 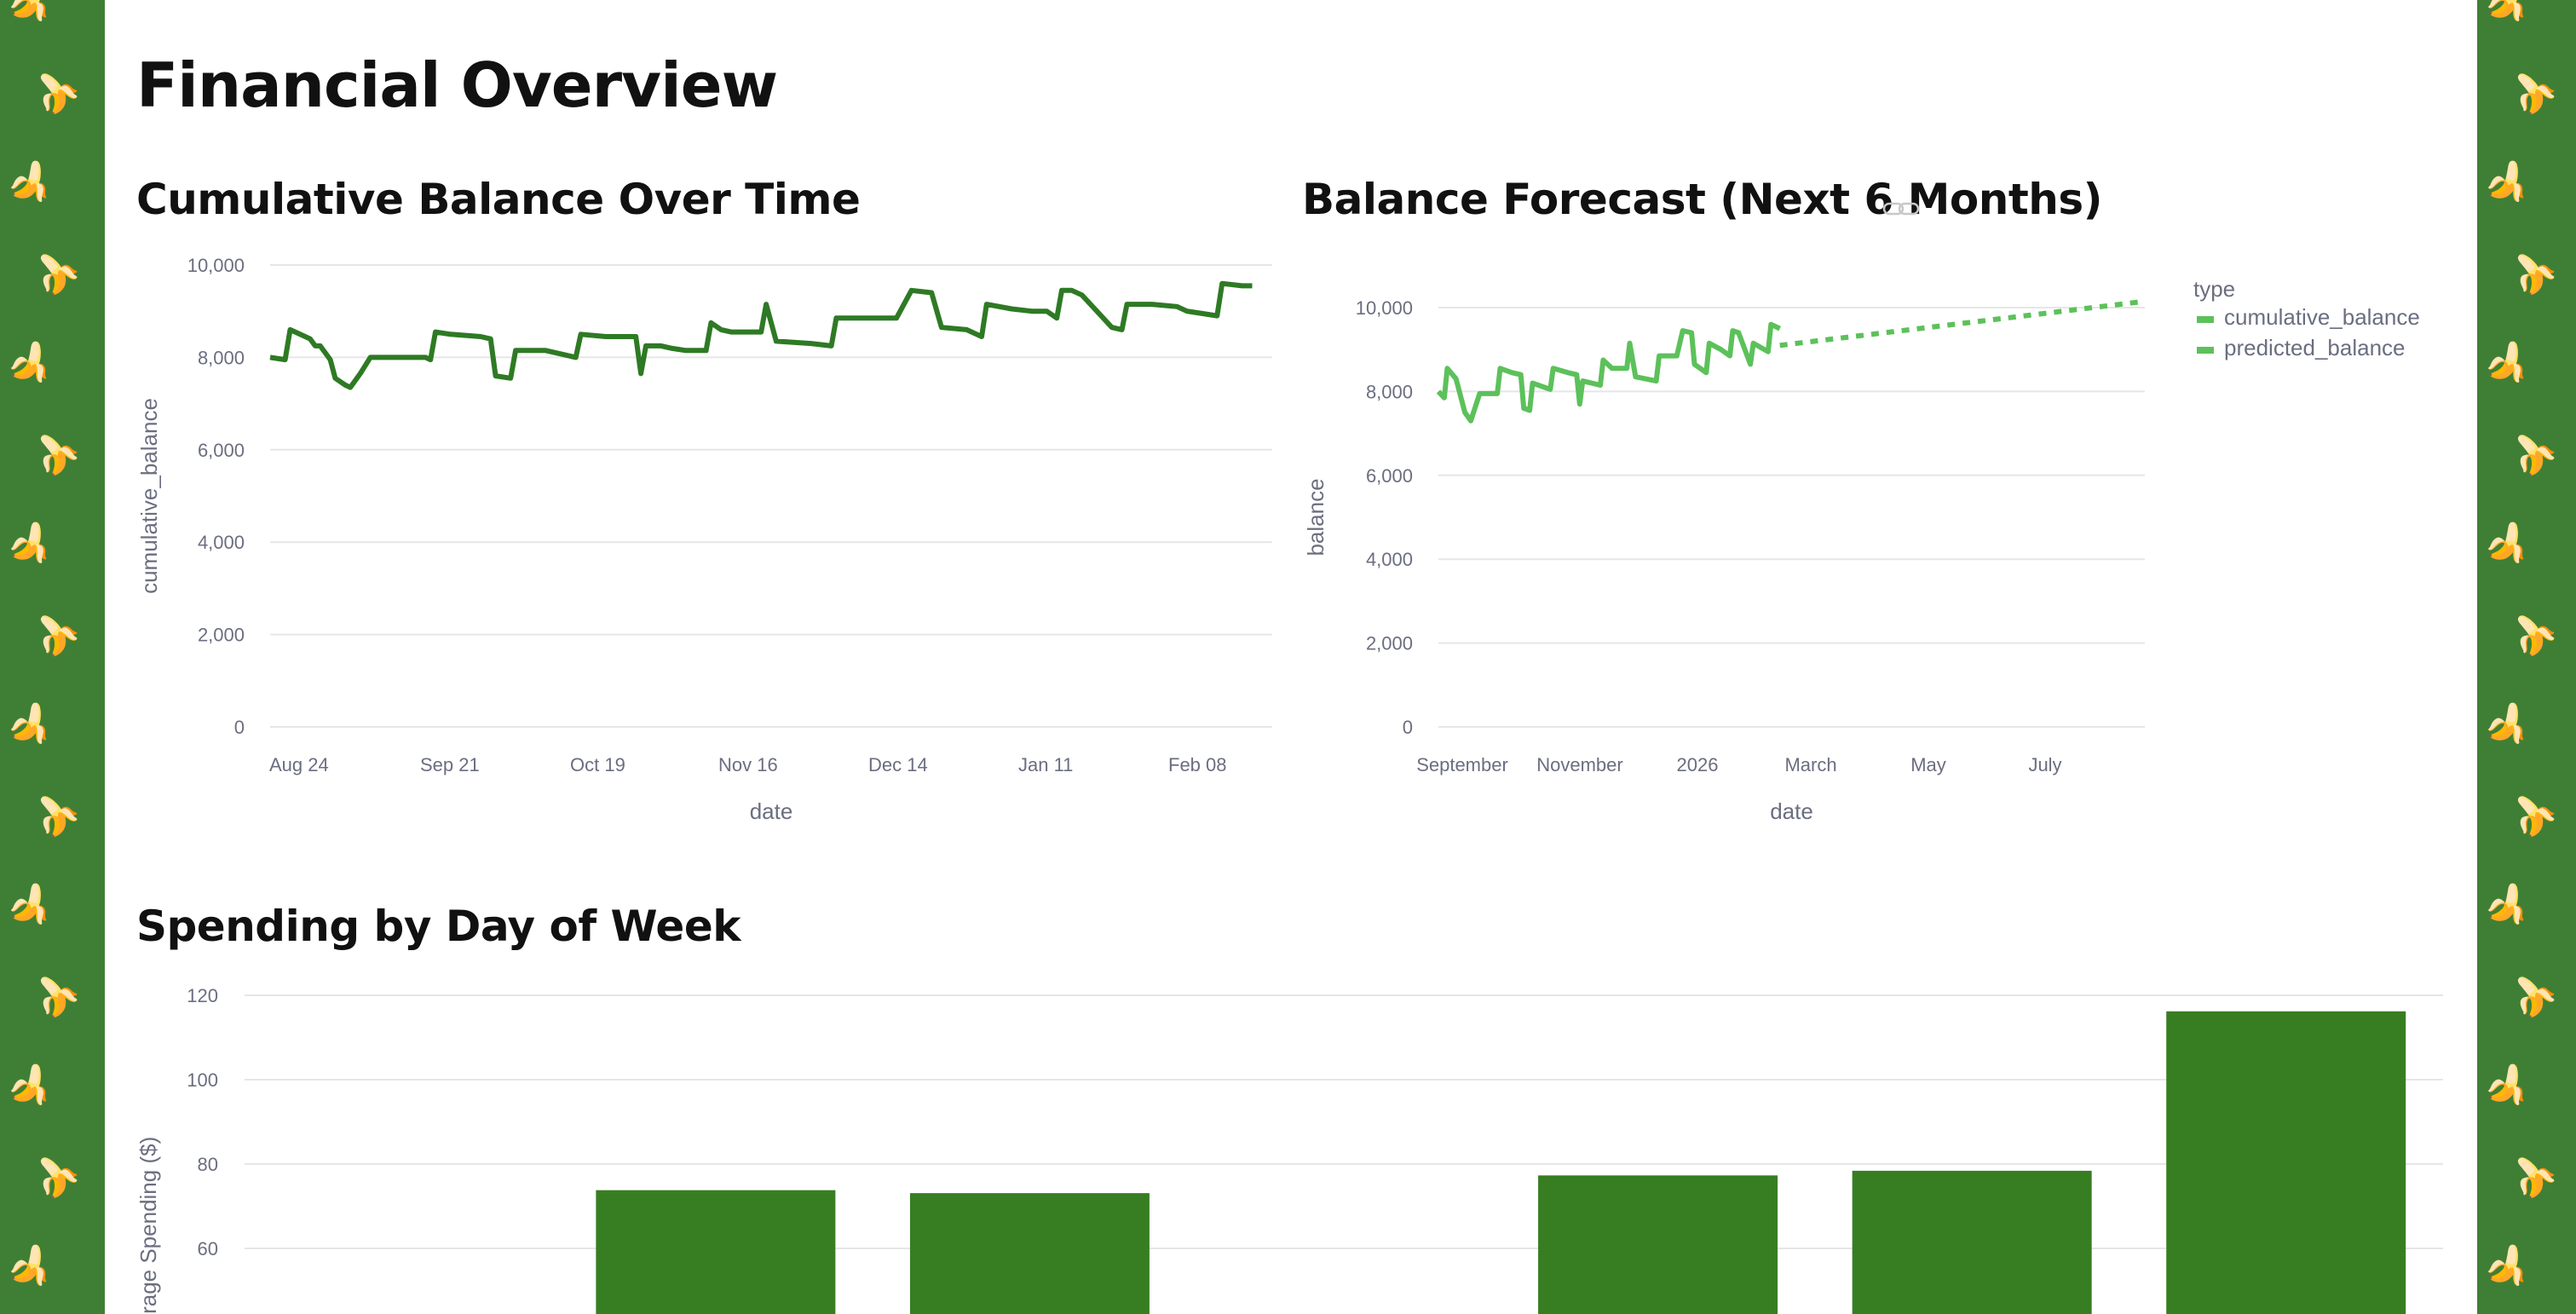 I want to click on cumulative-x-tick-label: Oct 19, so click(x=597, y=764).